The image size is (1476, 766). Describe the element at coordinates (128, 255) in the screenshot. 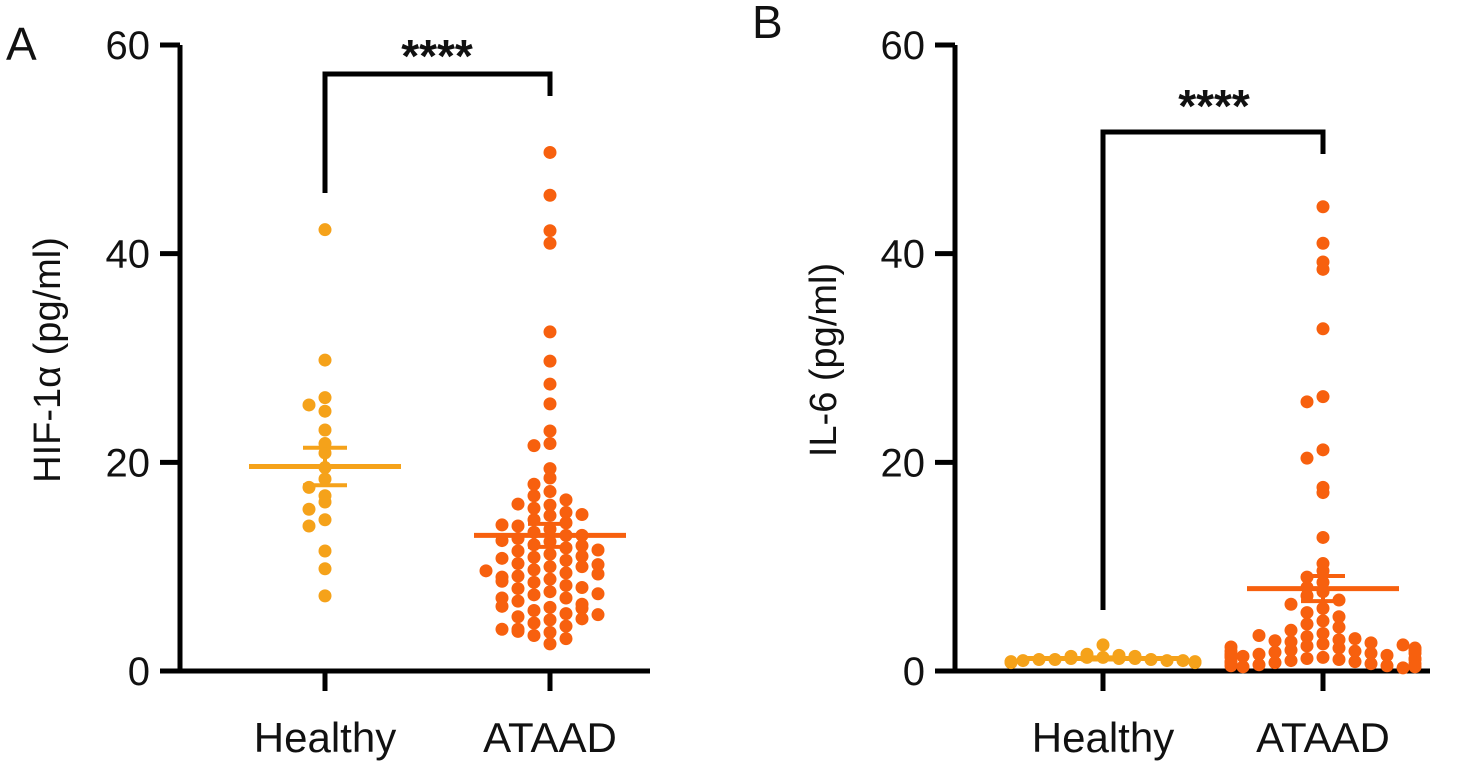

I see `panel-a-y-tick-label: 40` at that location.